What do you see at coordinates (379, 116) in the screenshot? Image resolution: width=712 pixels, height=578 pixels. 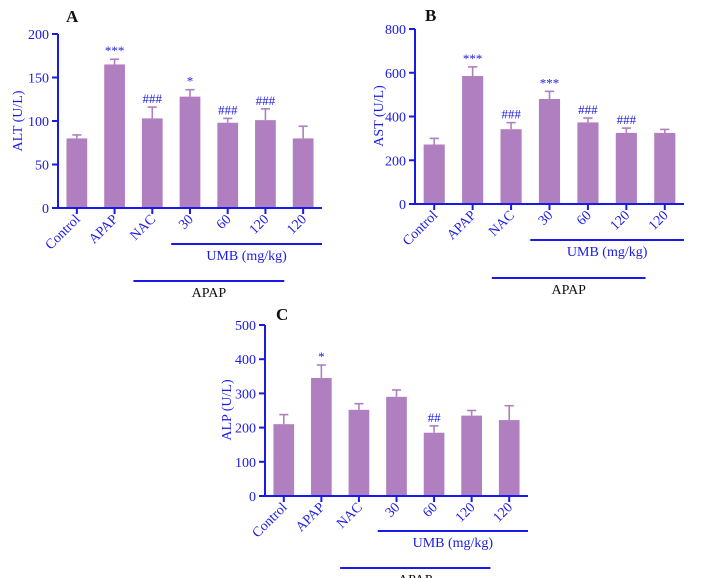 I see `y-axis-title: AST (U/L)` at bounding box center [379, 116].